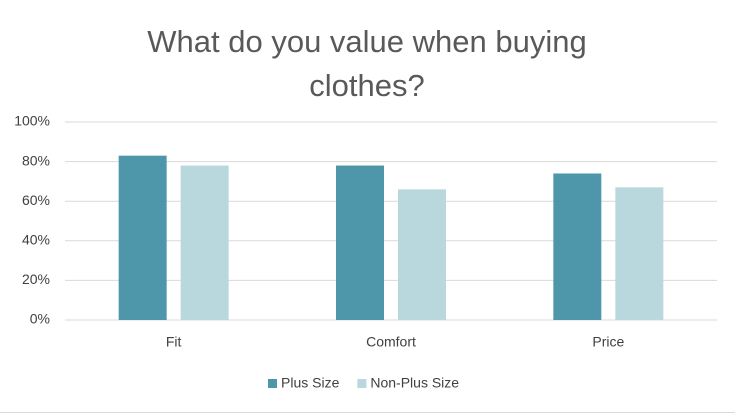 Image resolution: width=735 pixels, height=413 pixels. What do you see at coordinates (36, 279) in the screenshot?
I see `y-tick-label: 20%` at bounding box center [36, 279].